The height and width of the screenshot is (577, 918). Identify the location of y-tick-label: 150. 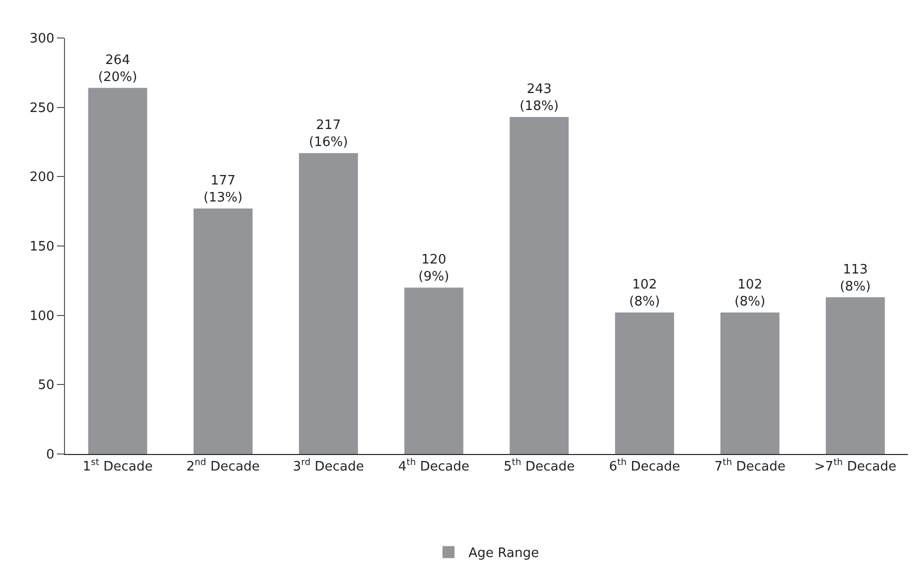
(42, 247).